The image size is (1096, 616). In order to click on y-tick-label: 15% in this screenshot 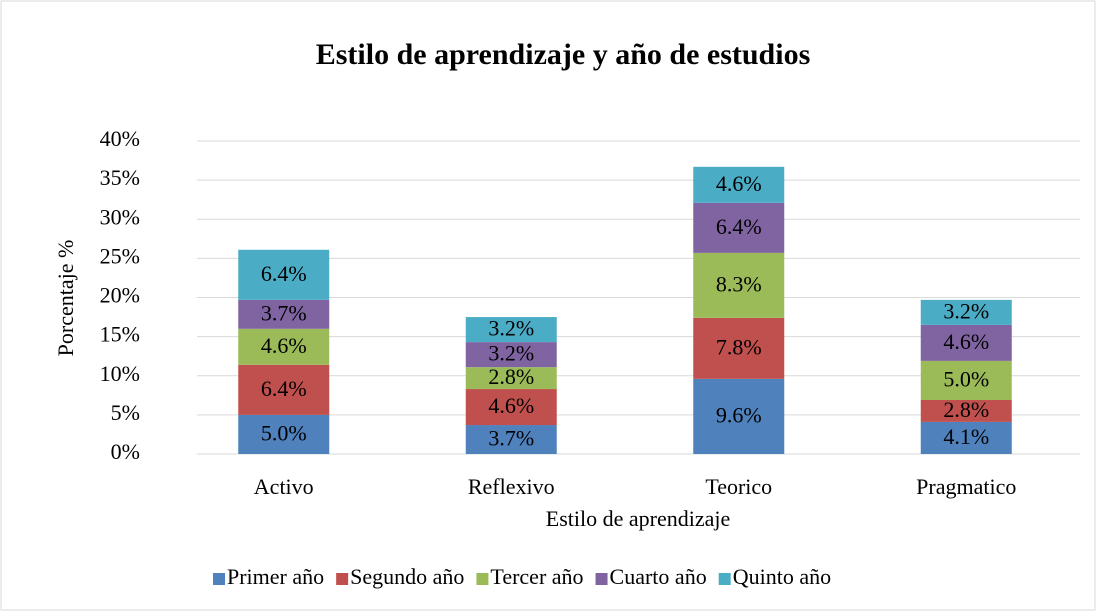, I will do `click(120, 334)`.